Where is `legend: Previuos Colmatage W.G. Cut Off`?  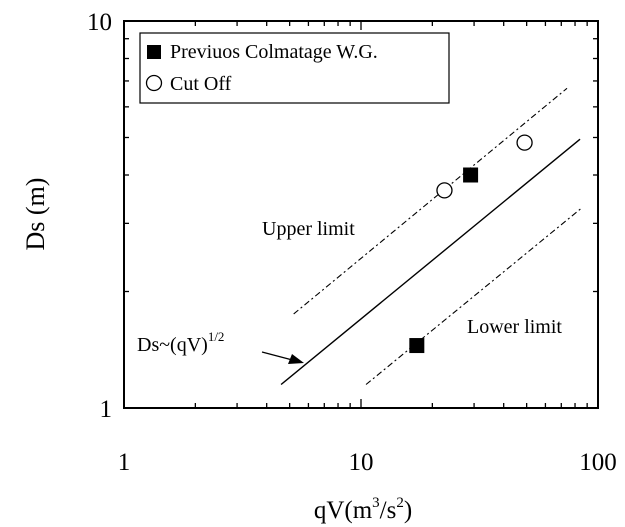
legend: Previuos Colmatage W.G. Cut Off is located at coordinates (294, 68).